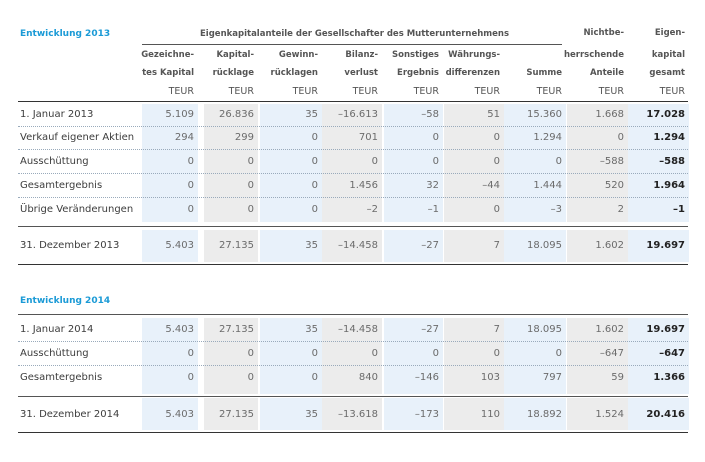 The image size is (705, 462). What do you see at coordinates (474, 55) in the screenshot?
I see `column-header-line2: Währungs-` at bounding box center [474, 55].